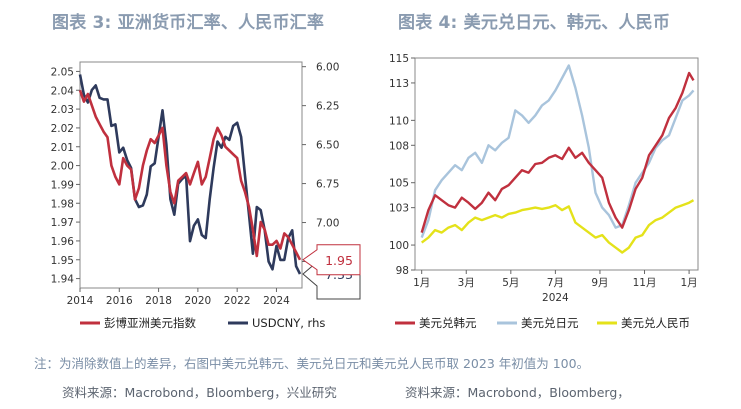  Describe the element at coordinates (517, 392) in the screenshot. I see `right-source: 资料来源：Macrobond，Bloomberg，` at that location.